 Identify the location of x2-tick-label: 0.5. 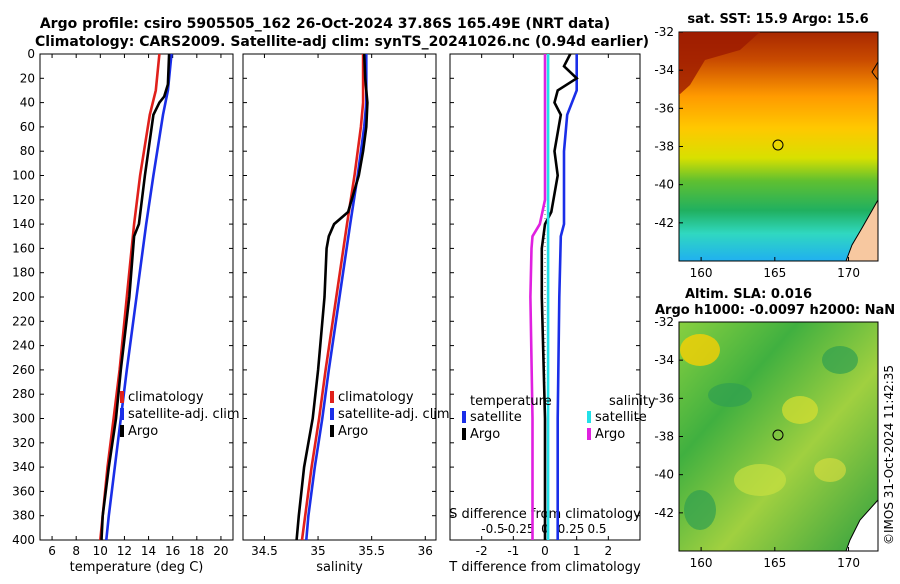
(596, 529).